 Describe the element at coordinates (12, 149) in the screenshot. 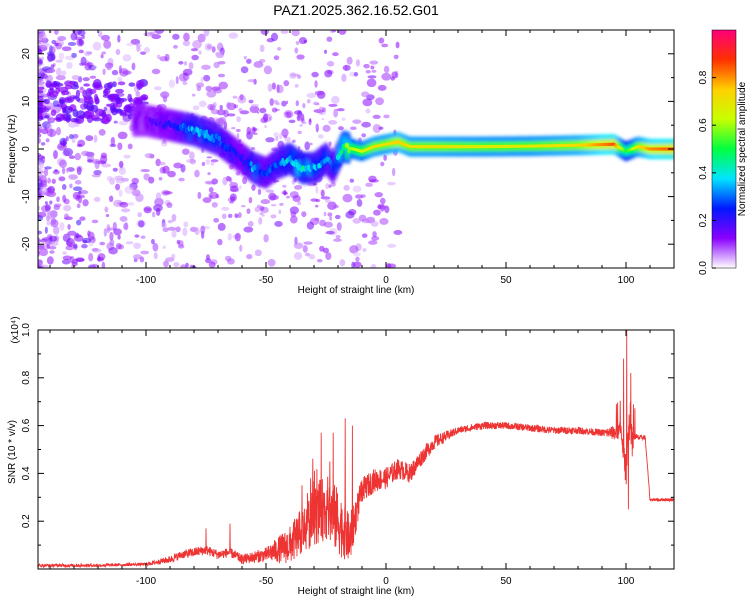

I see `spectrogram-y-axis-label: Frequency (Hz)` at that location.